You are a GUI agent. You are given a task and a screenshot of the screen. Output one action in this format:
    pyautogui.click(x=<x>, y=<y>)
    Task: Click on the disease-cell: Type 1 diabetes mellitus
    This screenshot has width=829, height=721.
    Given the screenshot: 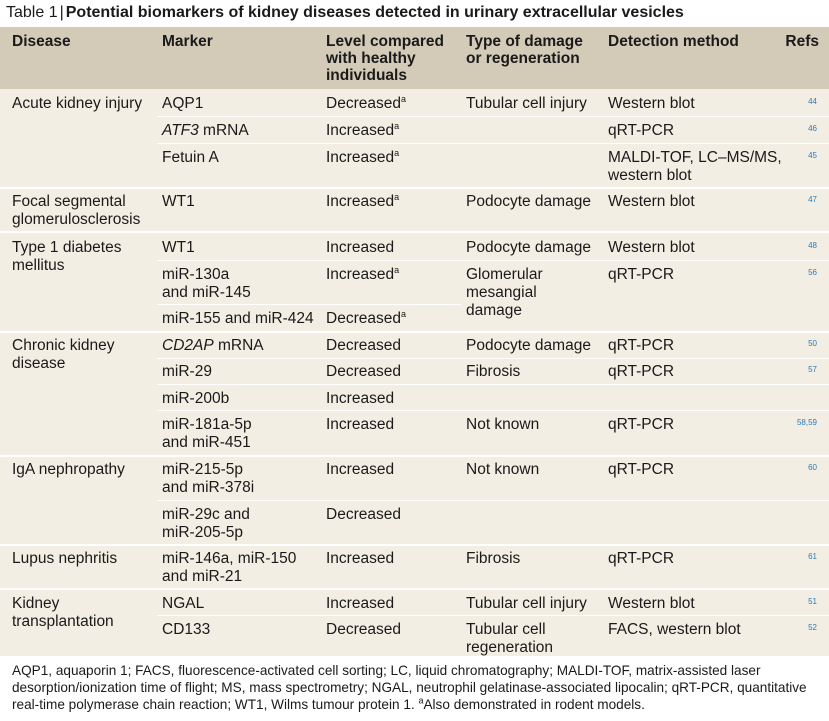 What is the action you would take?
    pyautogui.click(x=67, y=256)
    